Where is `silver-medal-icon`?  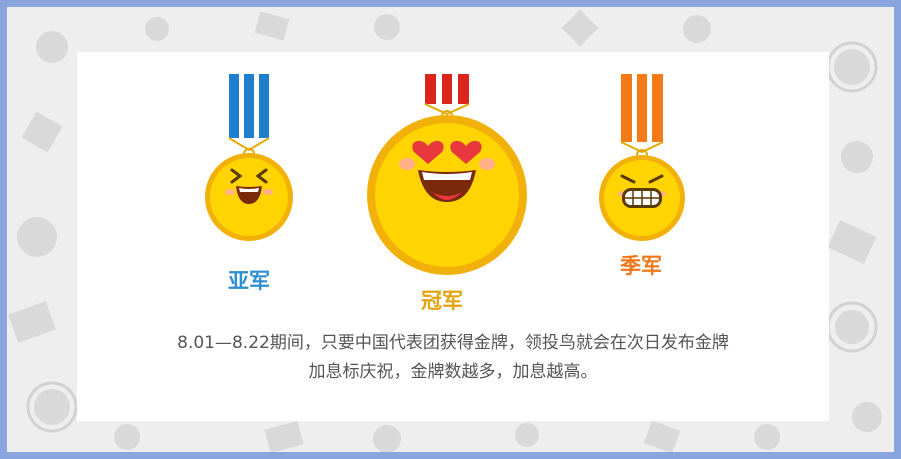
silver-medal-icon is located at coordinates (249, 157).